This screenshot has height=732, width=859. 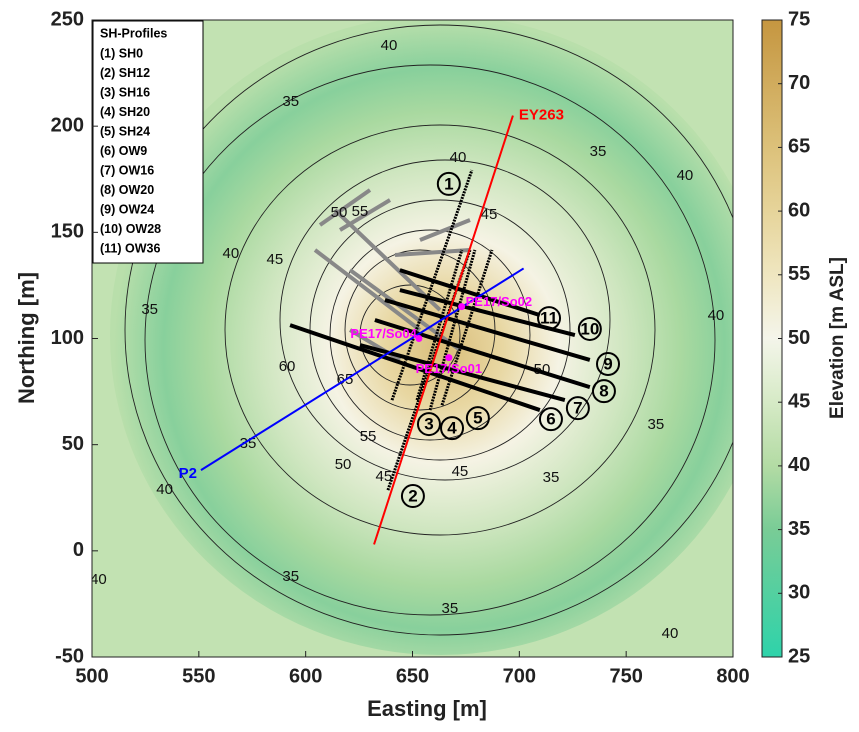 I want to click on profile-marker-label: 11, so click(x=549, y=318).